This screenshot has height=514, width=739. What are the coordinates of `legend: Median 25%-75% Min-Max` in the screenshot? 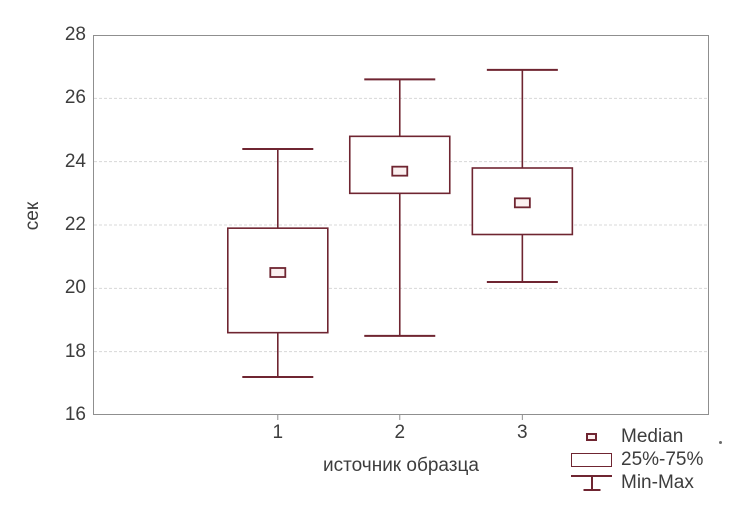 It's located at (637, 460).